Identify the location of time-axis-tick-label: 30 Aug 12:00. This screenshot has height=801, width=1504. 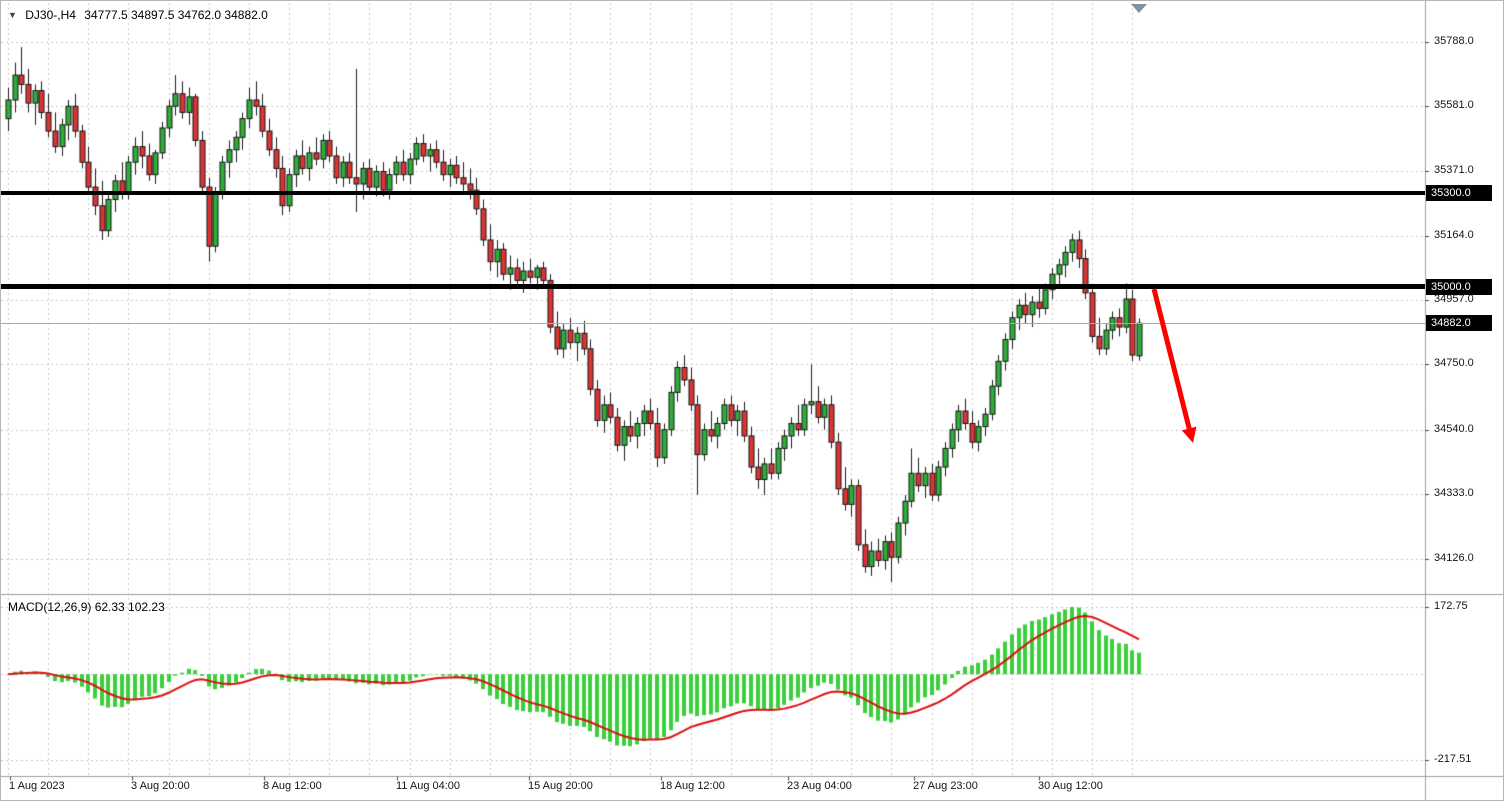
(1070, 786).